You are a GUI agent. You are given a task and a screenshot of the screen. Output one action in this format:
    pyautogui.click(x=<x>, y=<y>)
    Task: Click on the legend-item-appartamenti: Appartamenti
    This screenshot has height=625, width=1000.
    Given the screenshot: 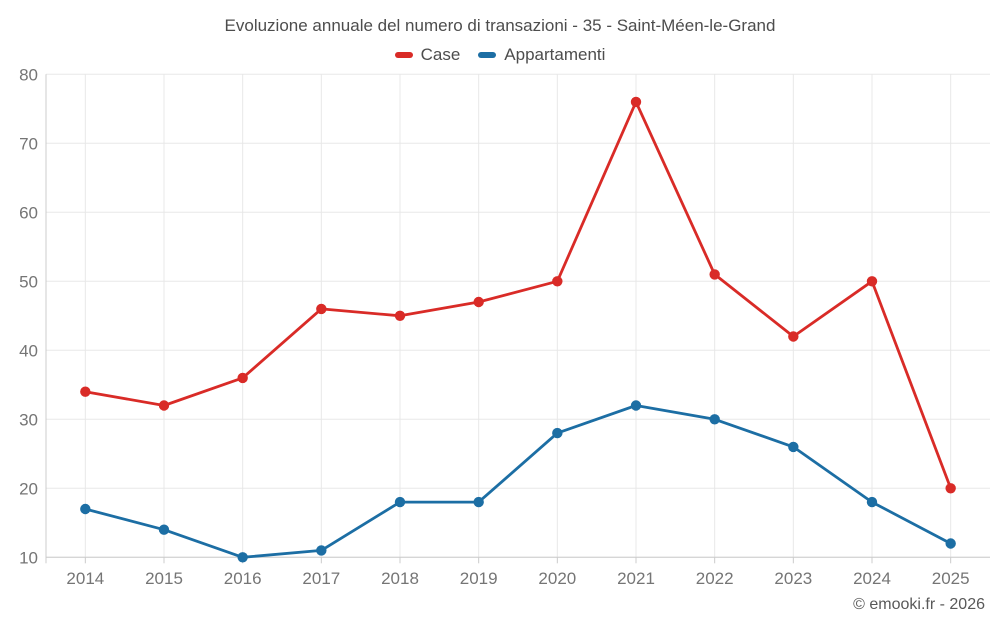 What is the action you would take?
    pyautogui.click(x=541, y=55)
    